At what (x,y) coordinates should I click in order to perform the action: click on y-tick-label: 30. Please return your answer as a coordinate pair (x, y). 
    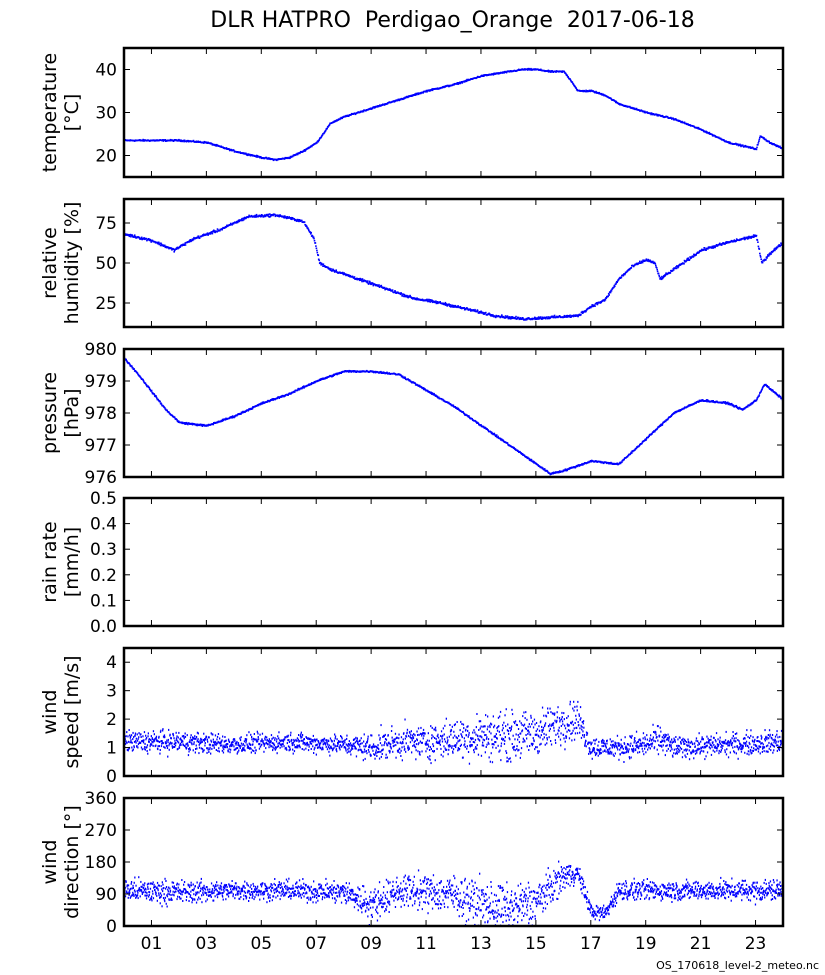
    Looking at the image, I should click on (106, 114).